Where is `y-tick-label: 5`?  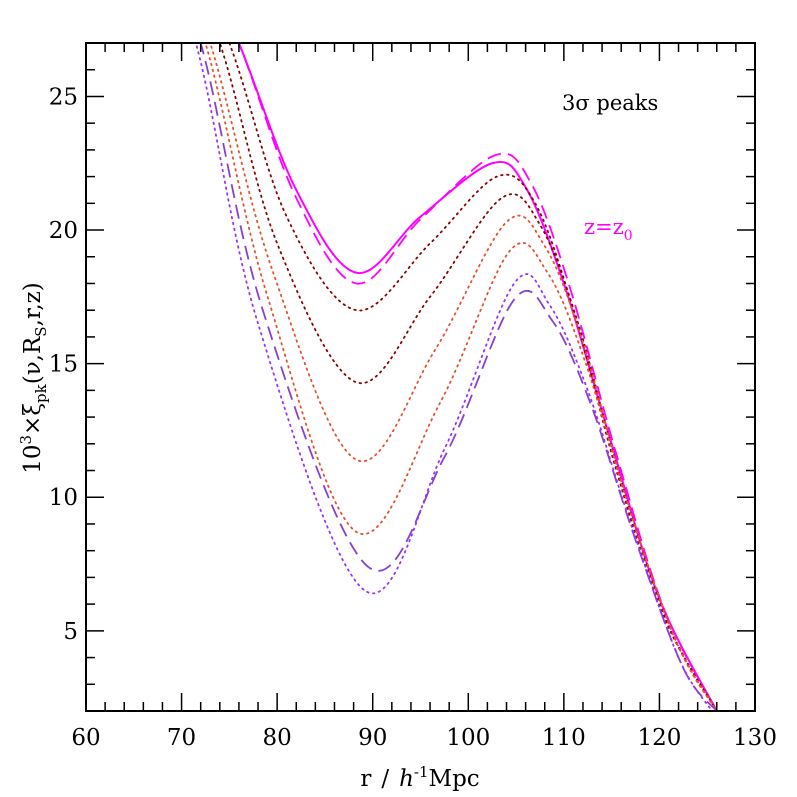 y-tick-label: 5 is located at coordinates (70, 632).